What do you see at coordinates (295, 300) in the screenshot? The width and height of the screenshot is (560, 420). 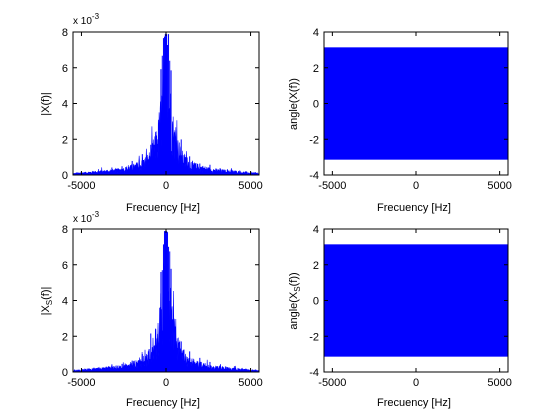 I see `y-axis-label: angle(XS(f))` at bounding box center [295, 300].